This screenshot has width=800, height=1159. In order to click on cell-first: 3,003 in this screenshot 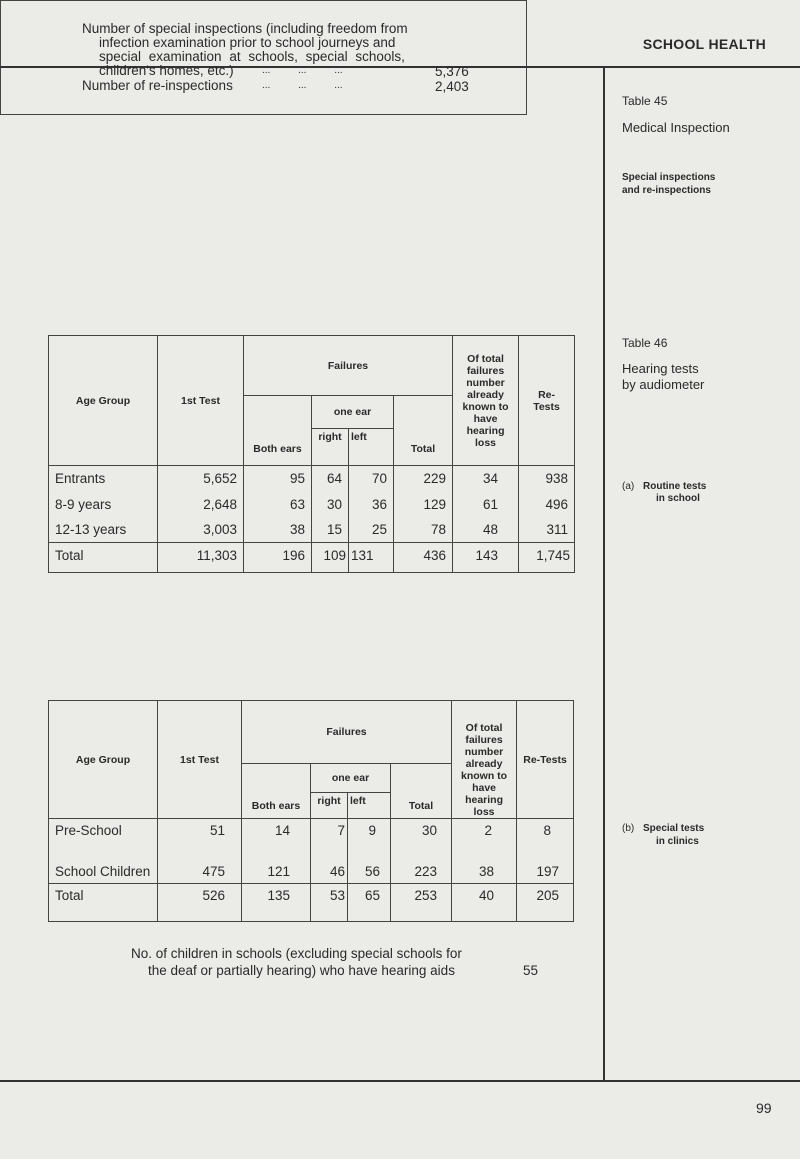, I will do `click(200, 529)`.